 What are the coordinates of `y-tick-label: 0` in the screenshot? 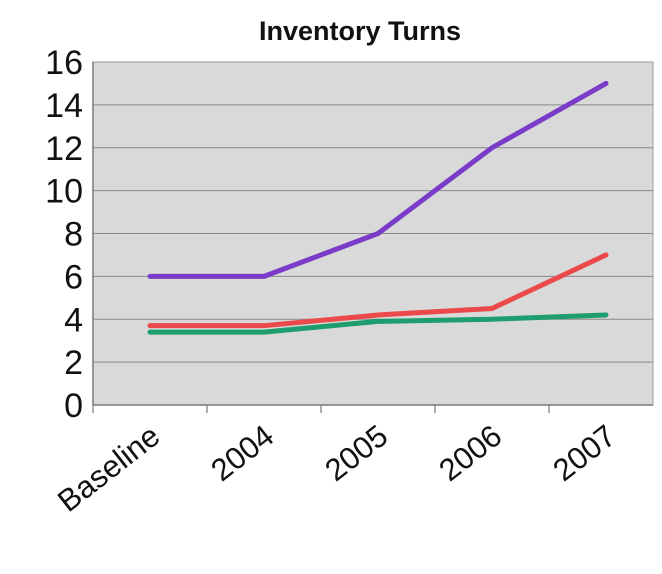 It's located at (73, 406).